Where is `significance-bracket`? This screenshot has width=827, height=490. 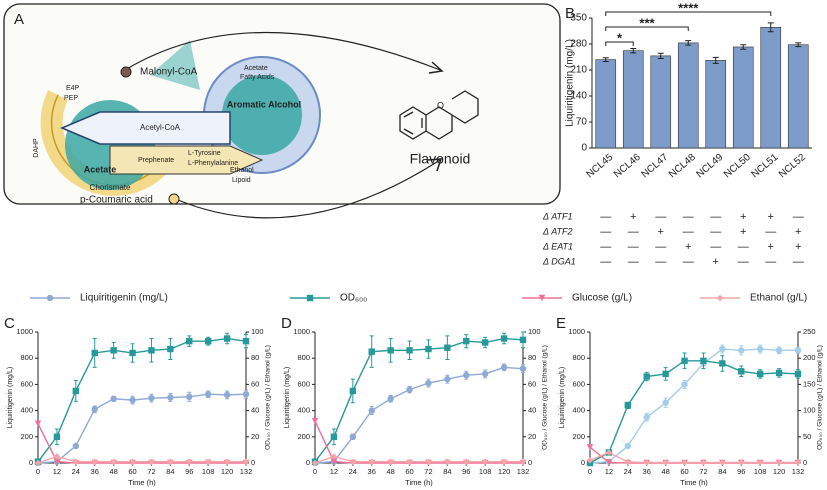
significance-bracket is located at coordinates (688, 13).